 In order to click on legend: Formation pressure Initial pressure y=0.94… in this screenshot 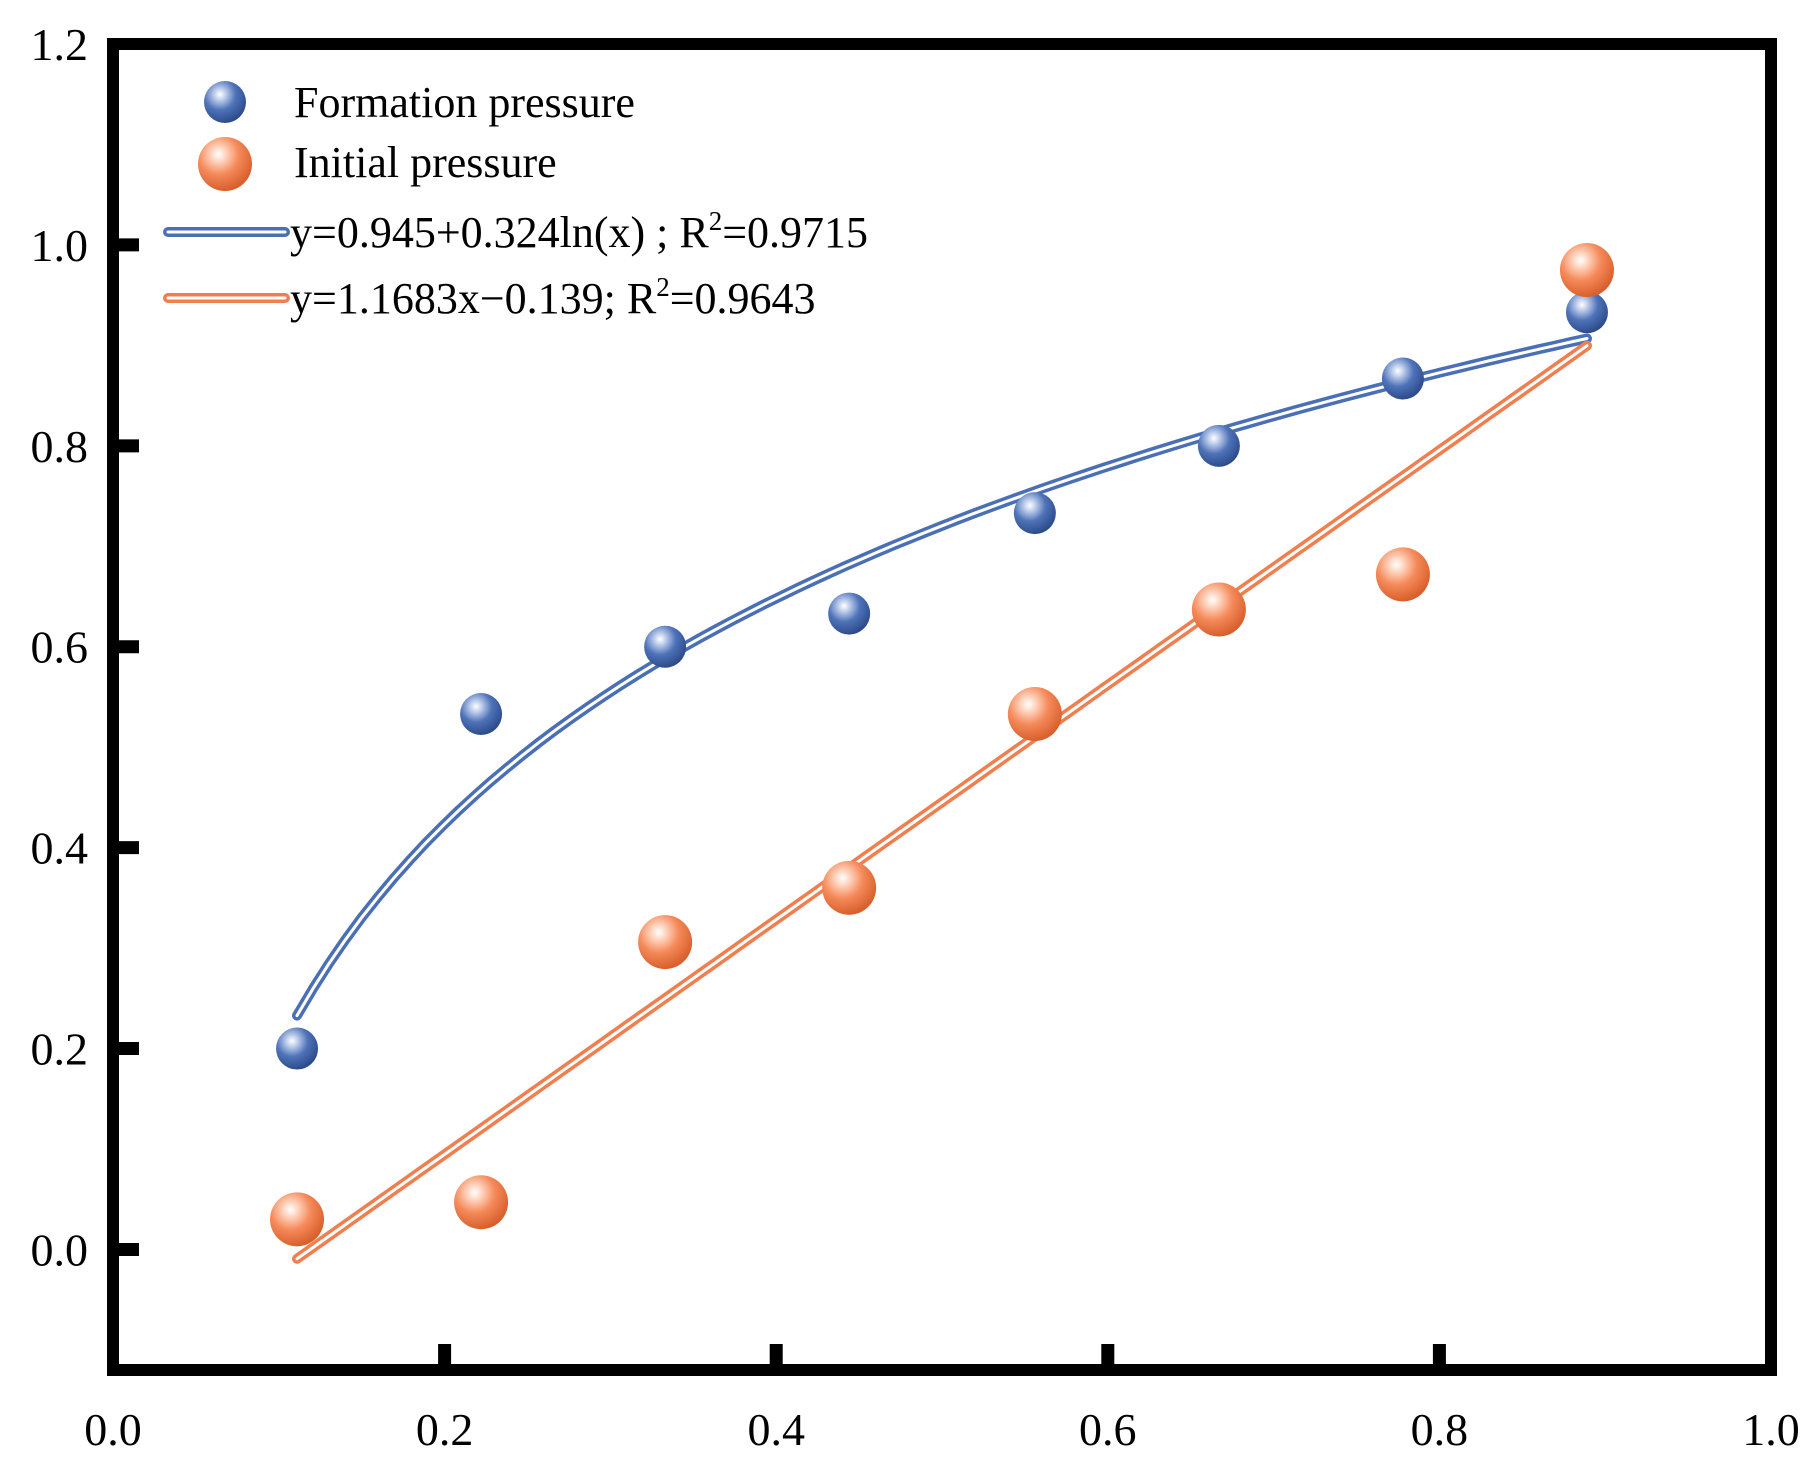, I will do `click(515, 200)`.